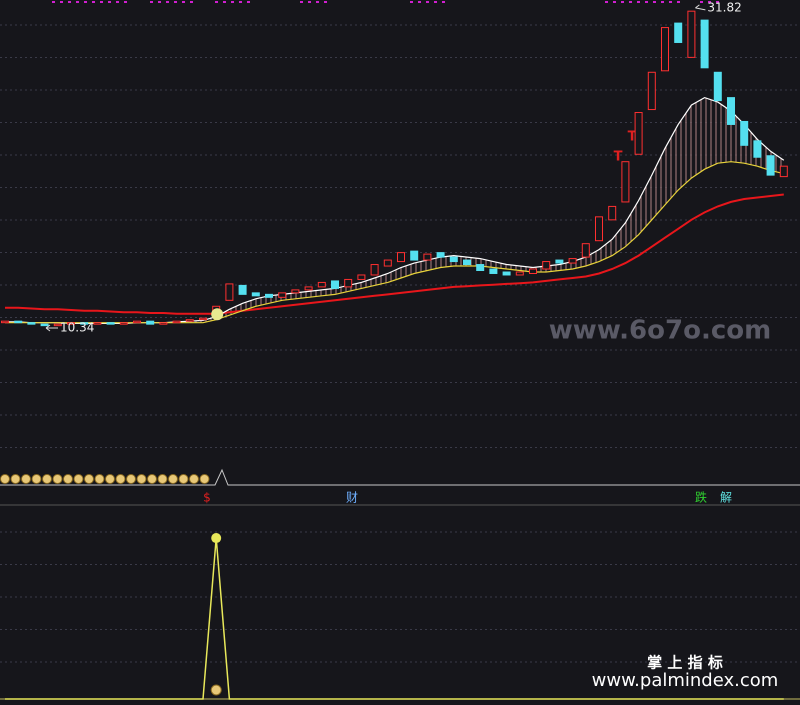 The height and width of the screenshot is (705, 800). Describe the element at coordinates (701, 497) in the screenshot. I see `signal: 跌` at that location.